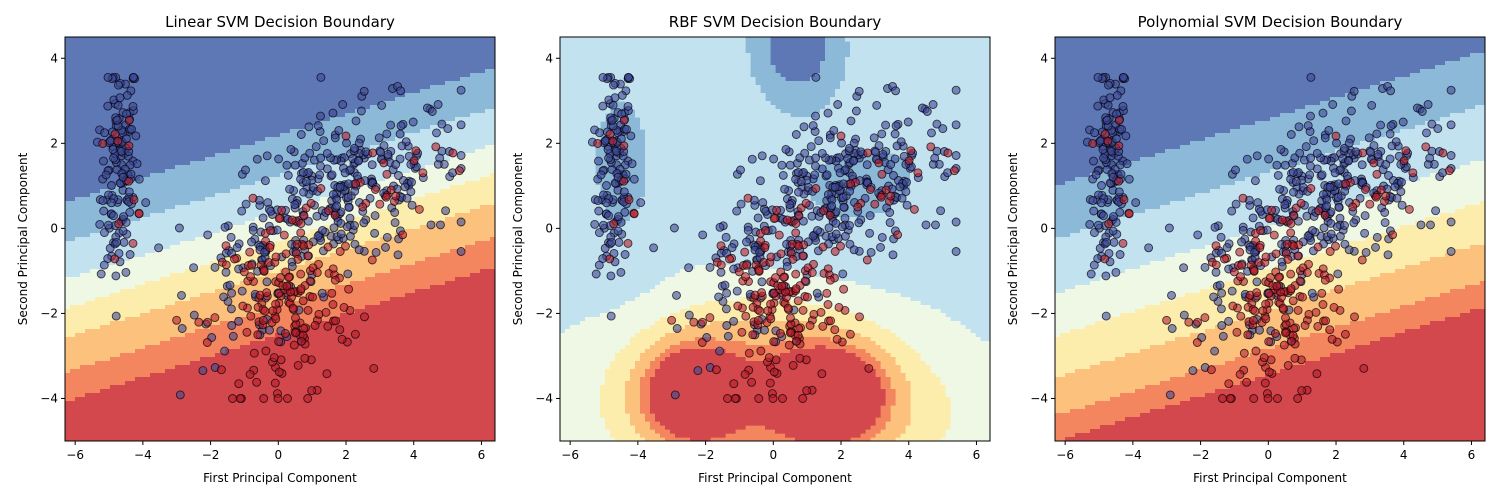 The height and width of the screenshot is (500, 1500). What do you see at coordinates (549, 58) in the screenshot?
I see `y-tick-label: 4` at bounding box center [549, 58].